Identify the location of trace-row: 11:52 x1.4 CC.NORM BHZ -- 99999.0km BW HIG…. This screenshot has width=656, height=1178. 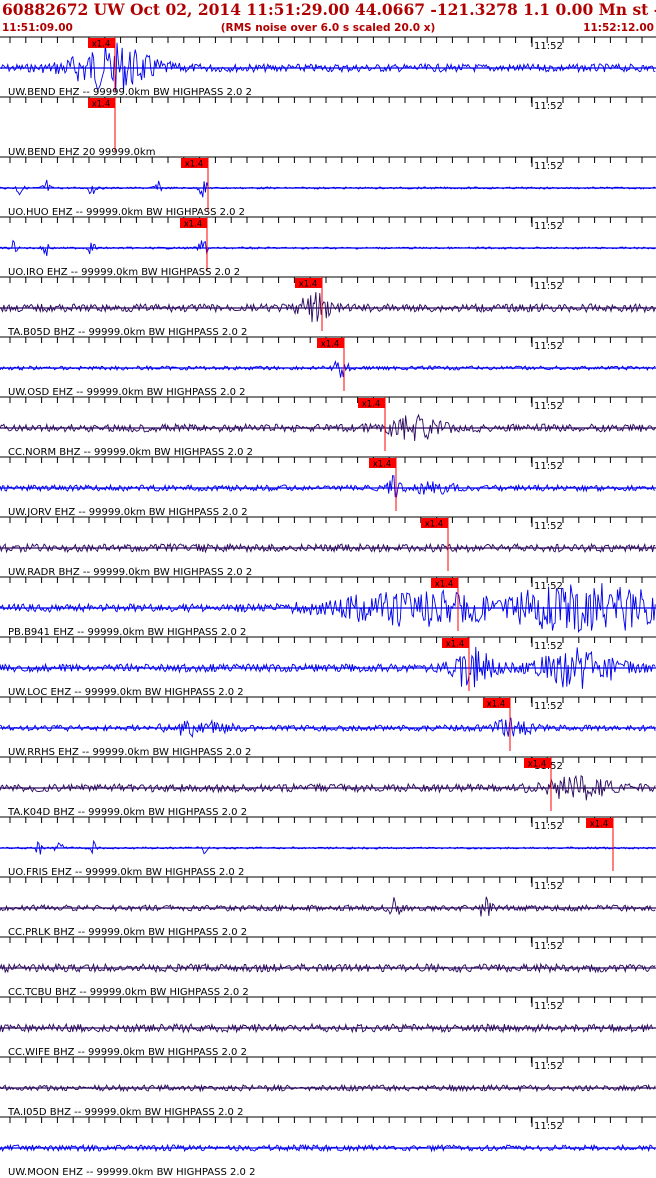
(328, 427).